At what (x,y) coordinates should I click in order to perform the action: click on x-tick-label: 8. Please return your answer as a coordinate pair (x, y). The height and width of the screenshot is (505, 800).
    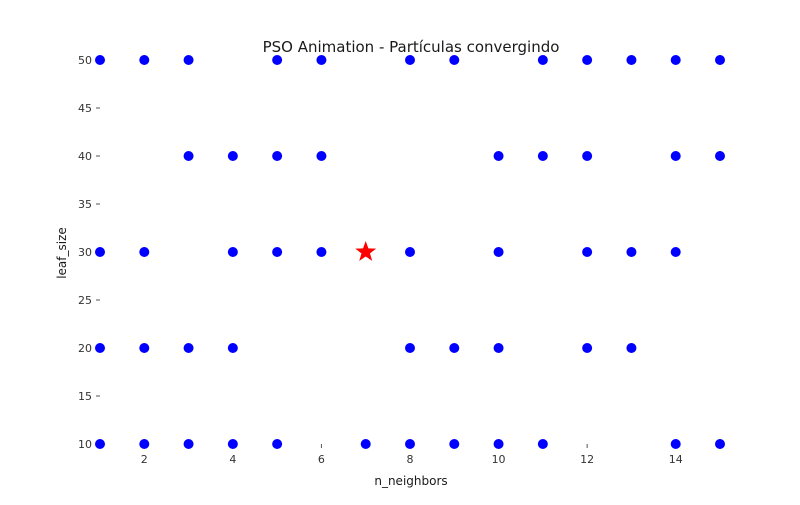
    Looking at the image, I should click on (410, 459).